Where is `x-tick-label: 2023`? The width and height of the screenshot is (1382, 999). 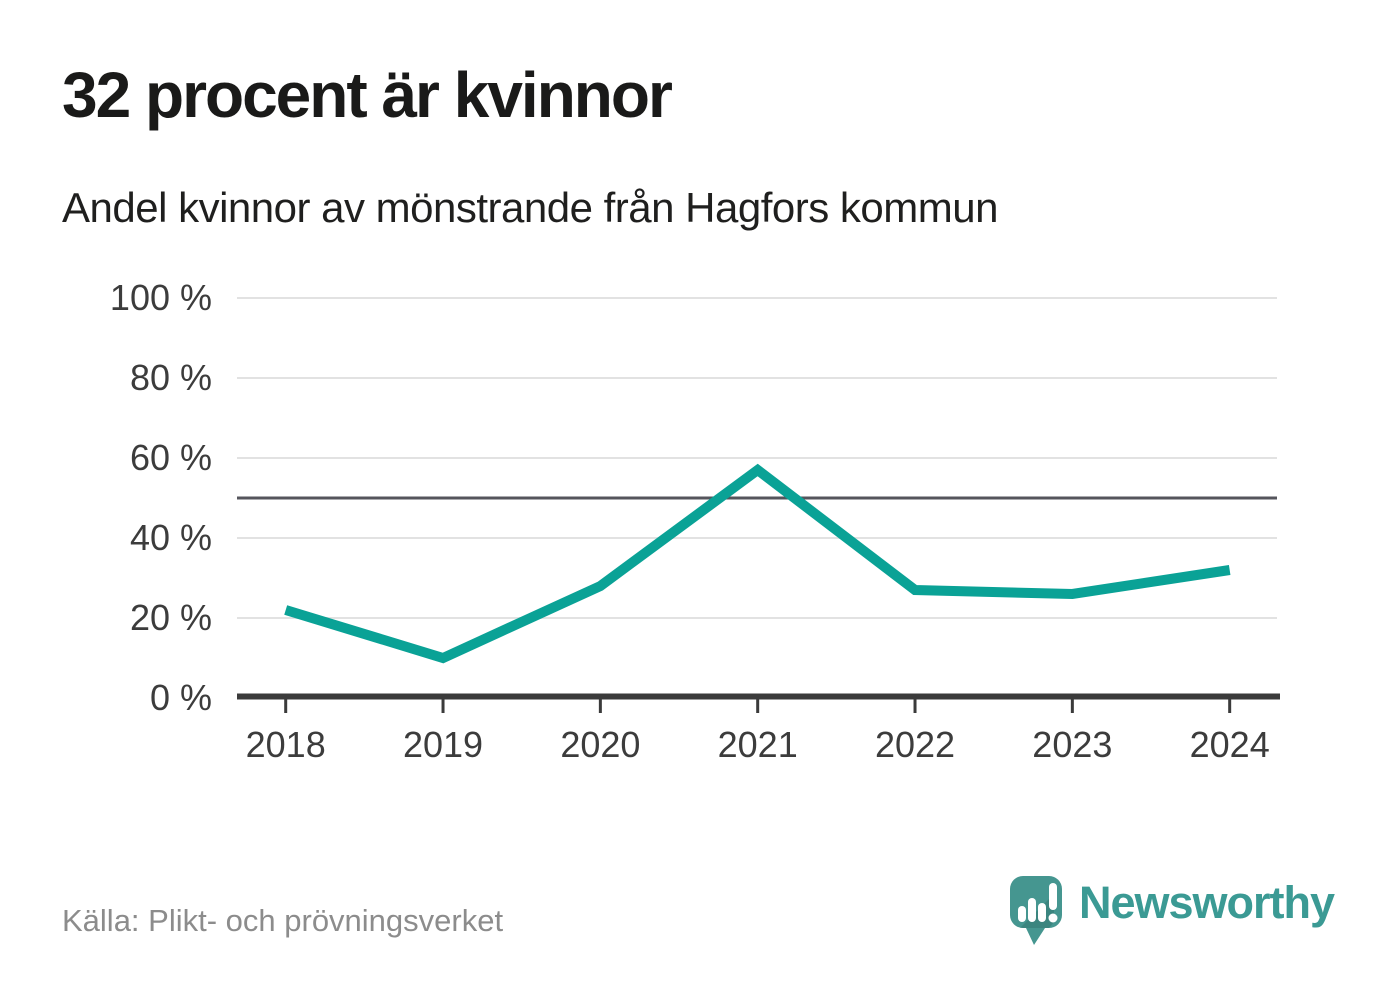 x-tick-label: 2023 is located at coordinates (1072, 744).